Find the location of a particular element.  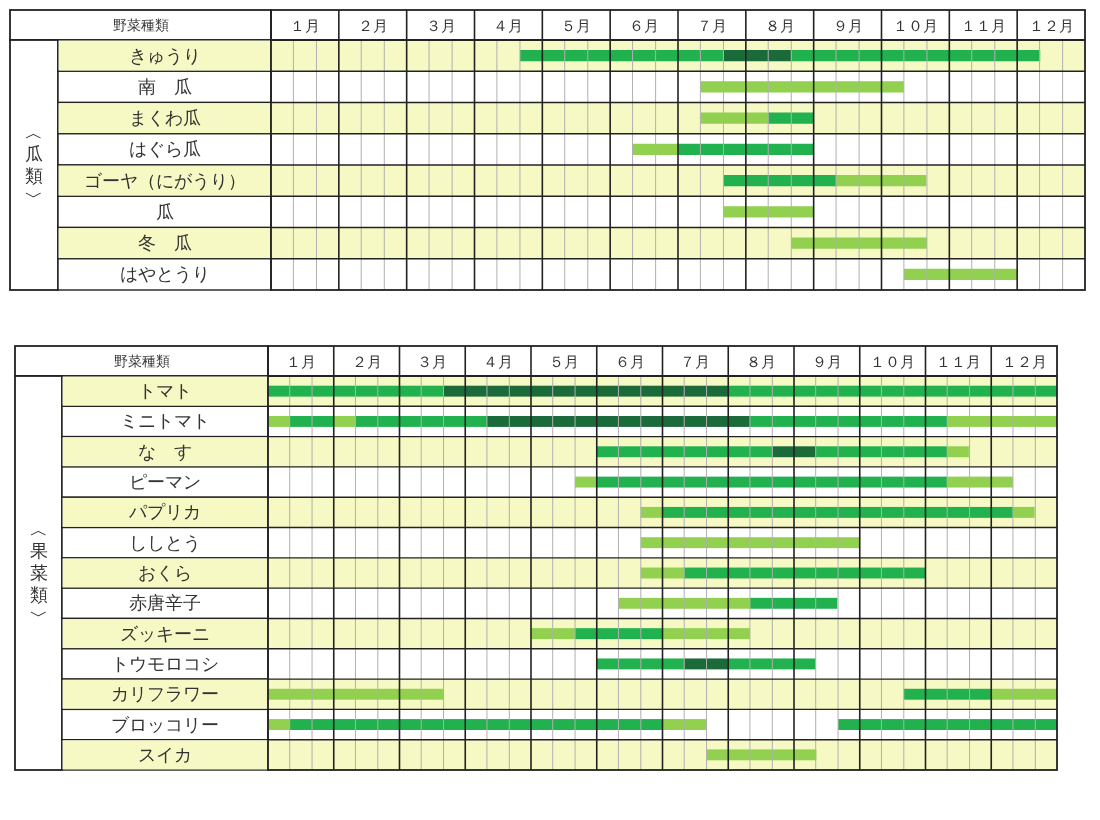

category-label: パプリカ is located at coordinates (165, 512).